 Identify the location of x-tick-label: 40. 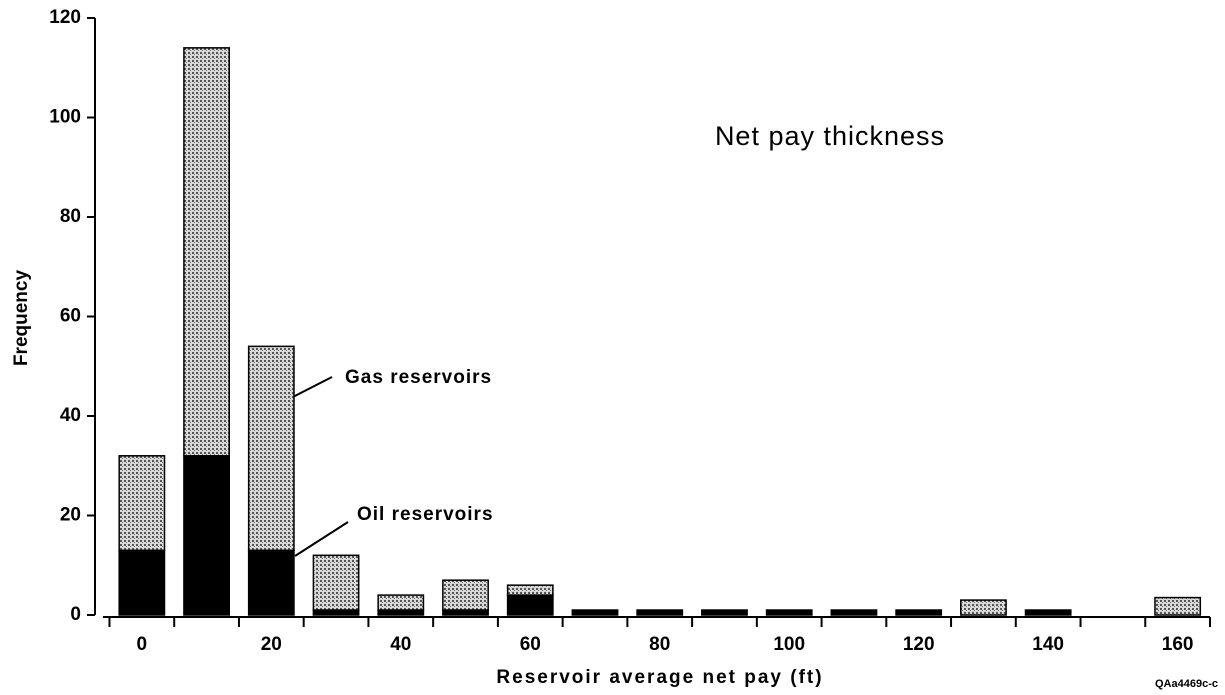
(400, 644).